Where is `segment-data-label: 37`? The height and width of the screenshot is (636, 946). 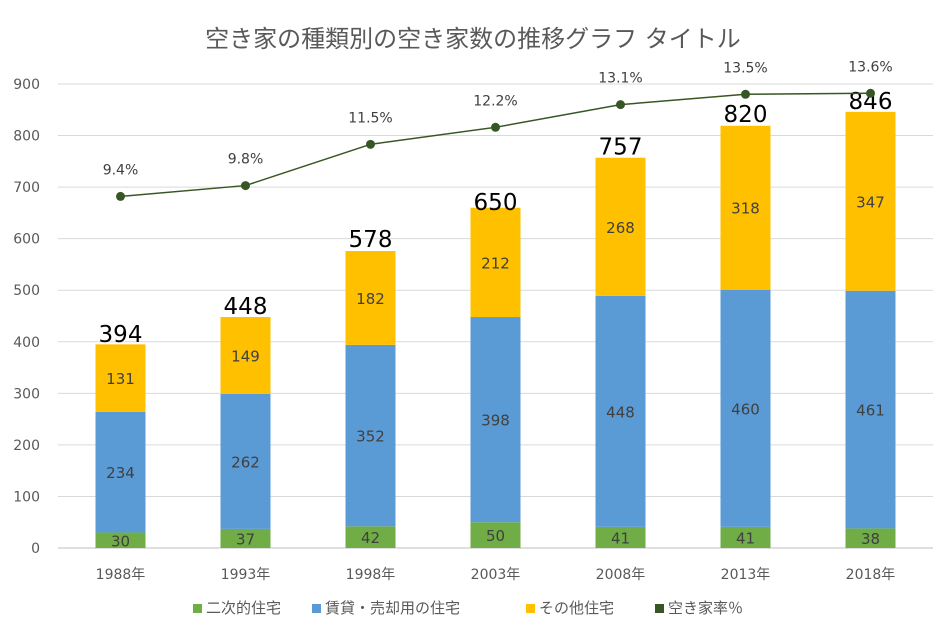
segment-data-label: 37 is located at coordinates (245, 539).